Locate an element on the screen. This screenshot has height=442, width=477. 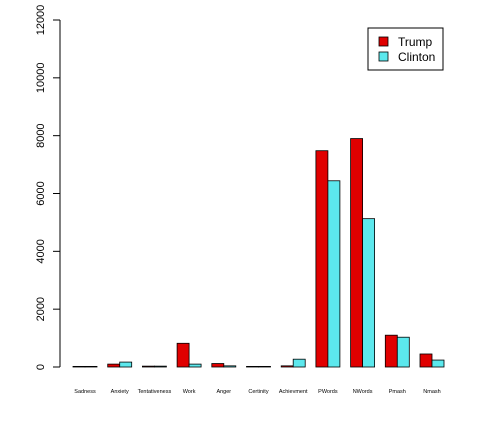
bar-clinton-nwords is located at coordinates (369, 293).